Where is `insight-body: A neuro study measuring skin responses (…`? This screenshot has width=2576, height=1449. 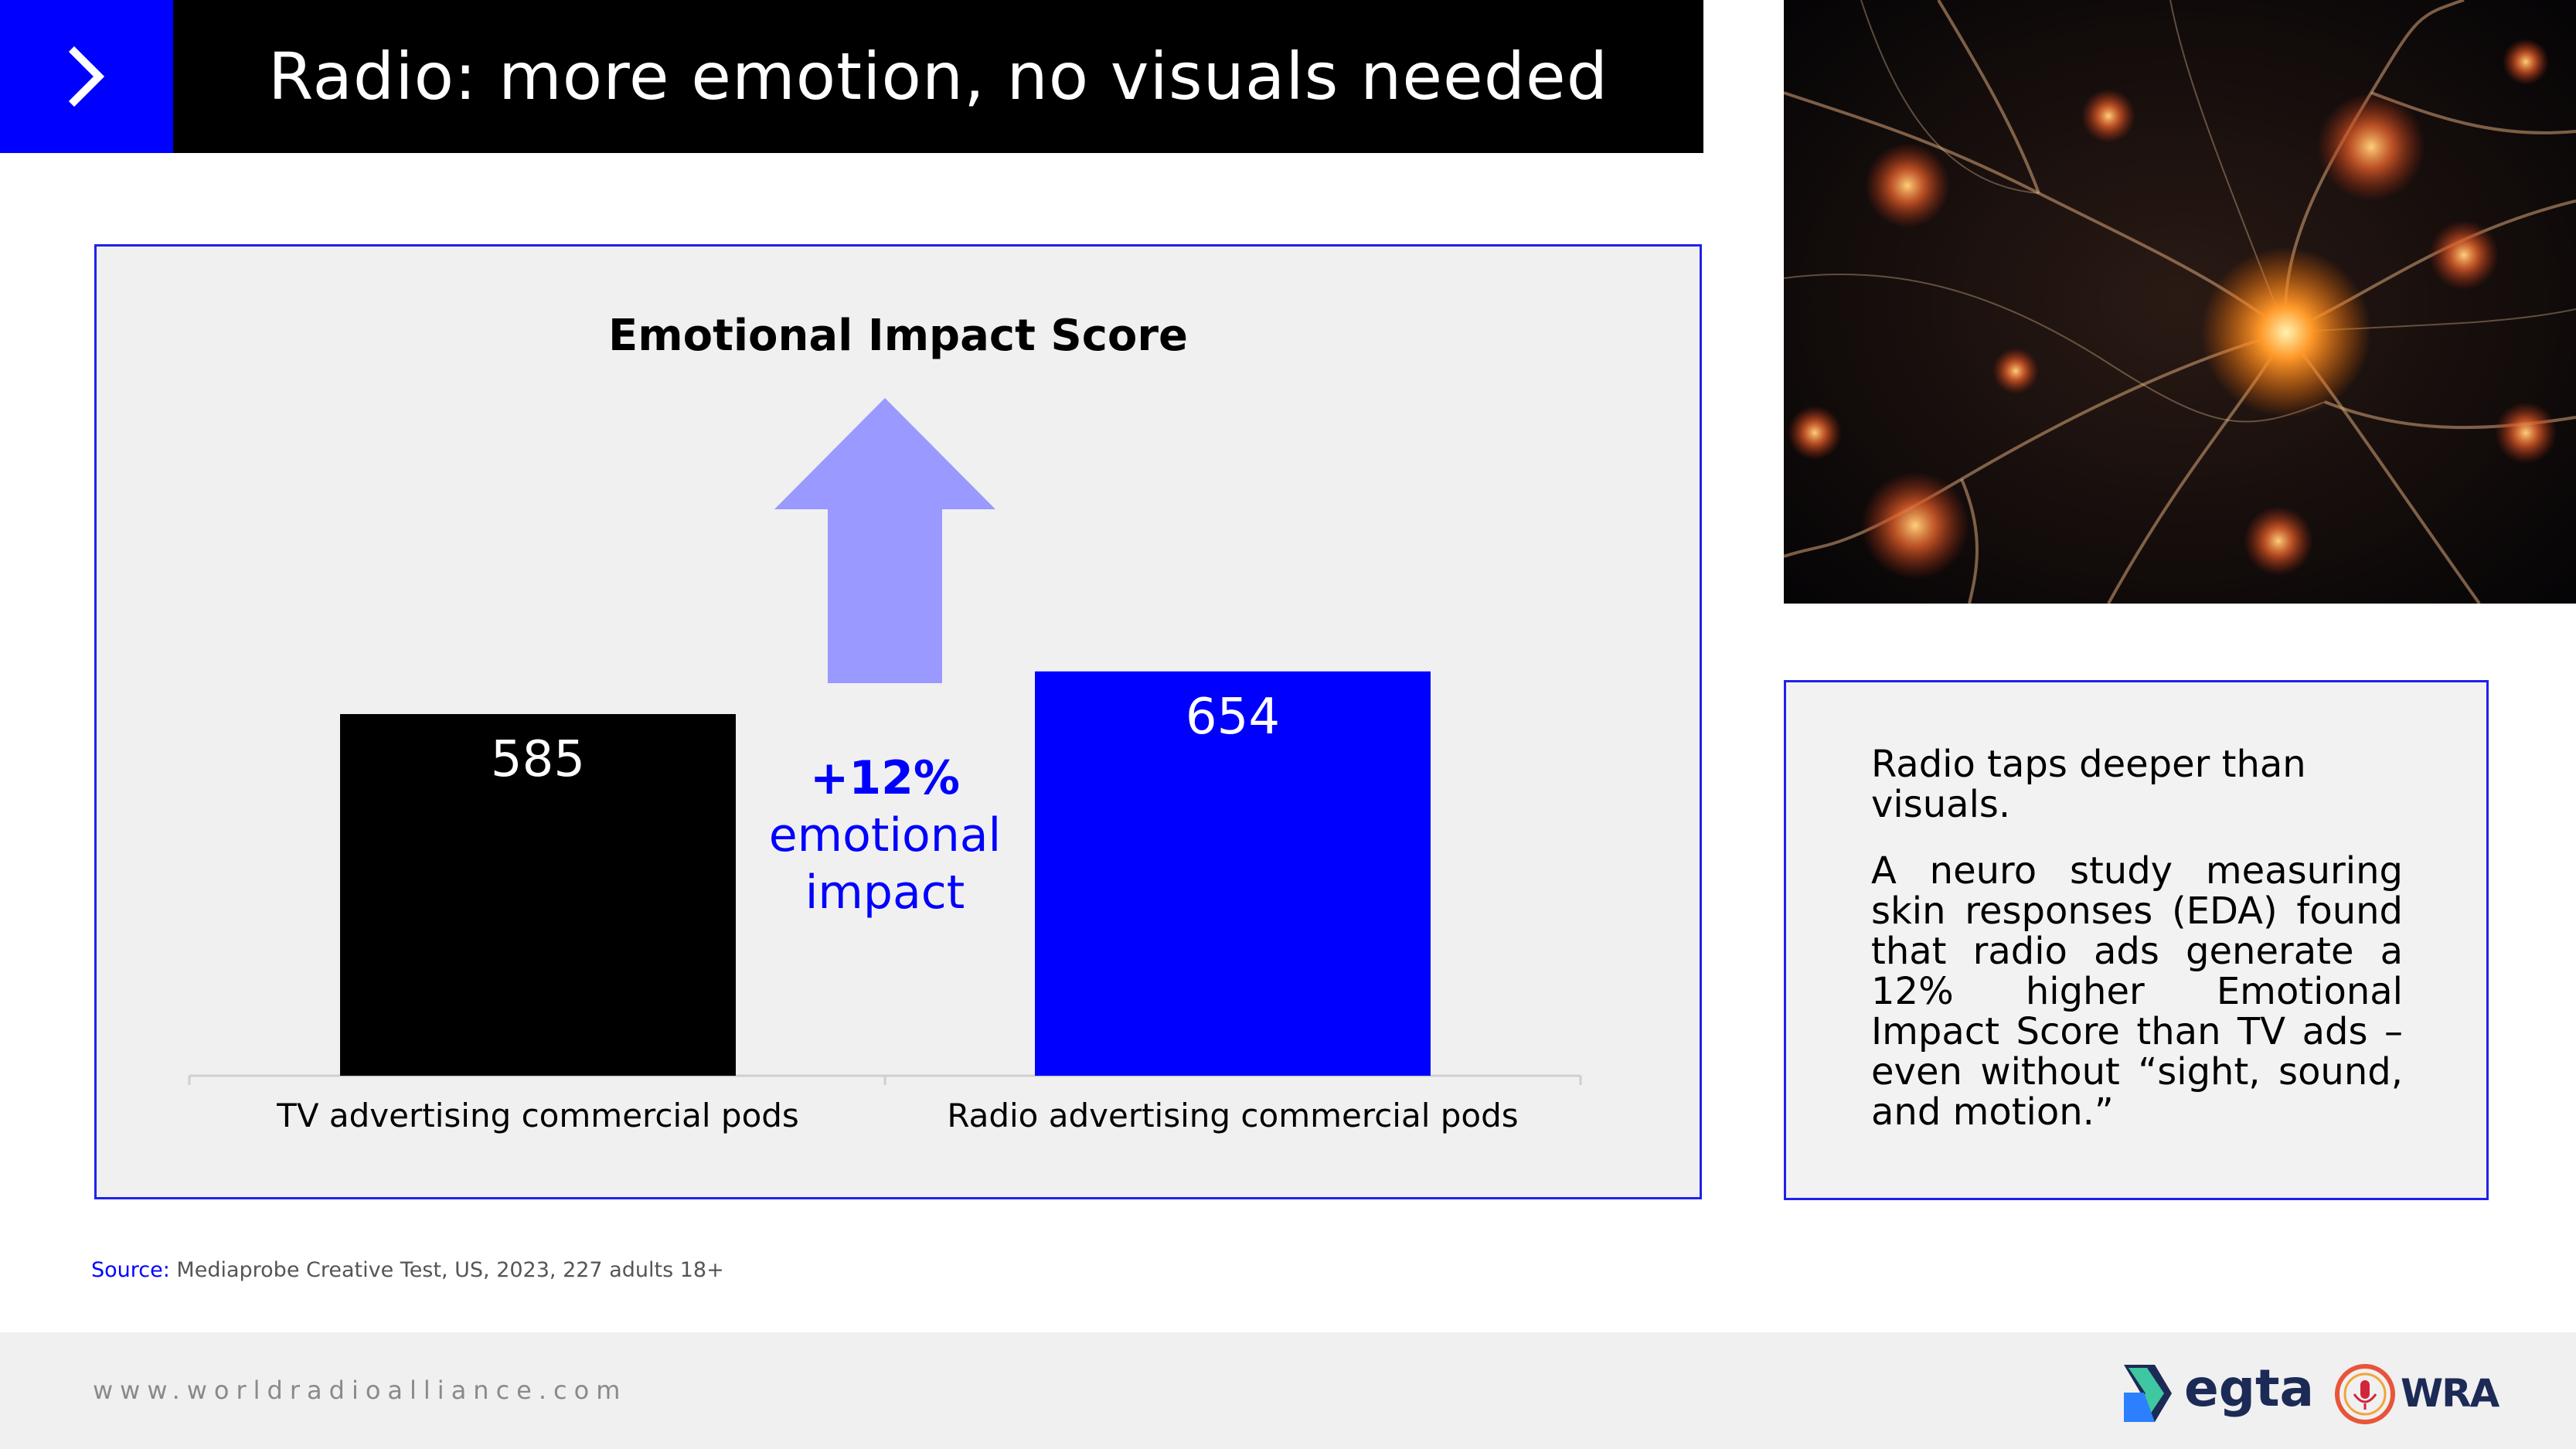 insight-body: A neuro study measuring skin responses (… is located at coordinates (2137, 992).